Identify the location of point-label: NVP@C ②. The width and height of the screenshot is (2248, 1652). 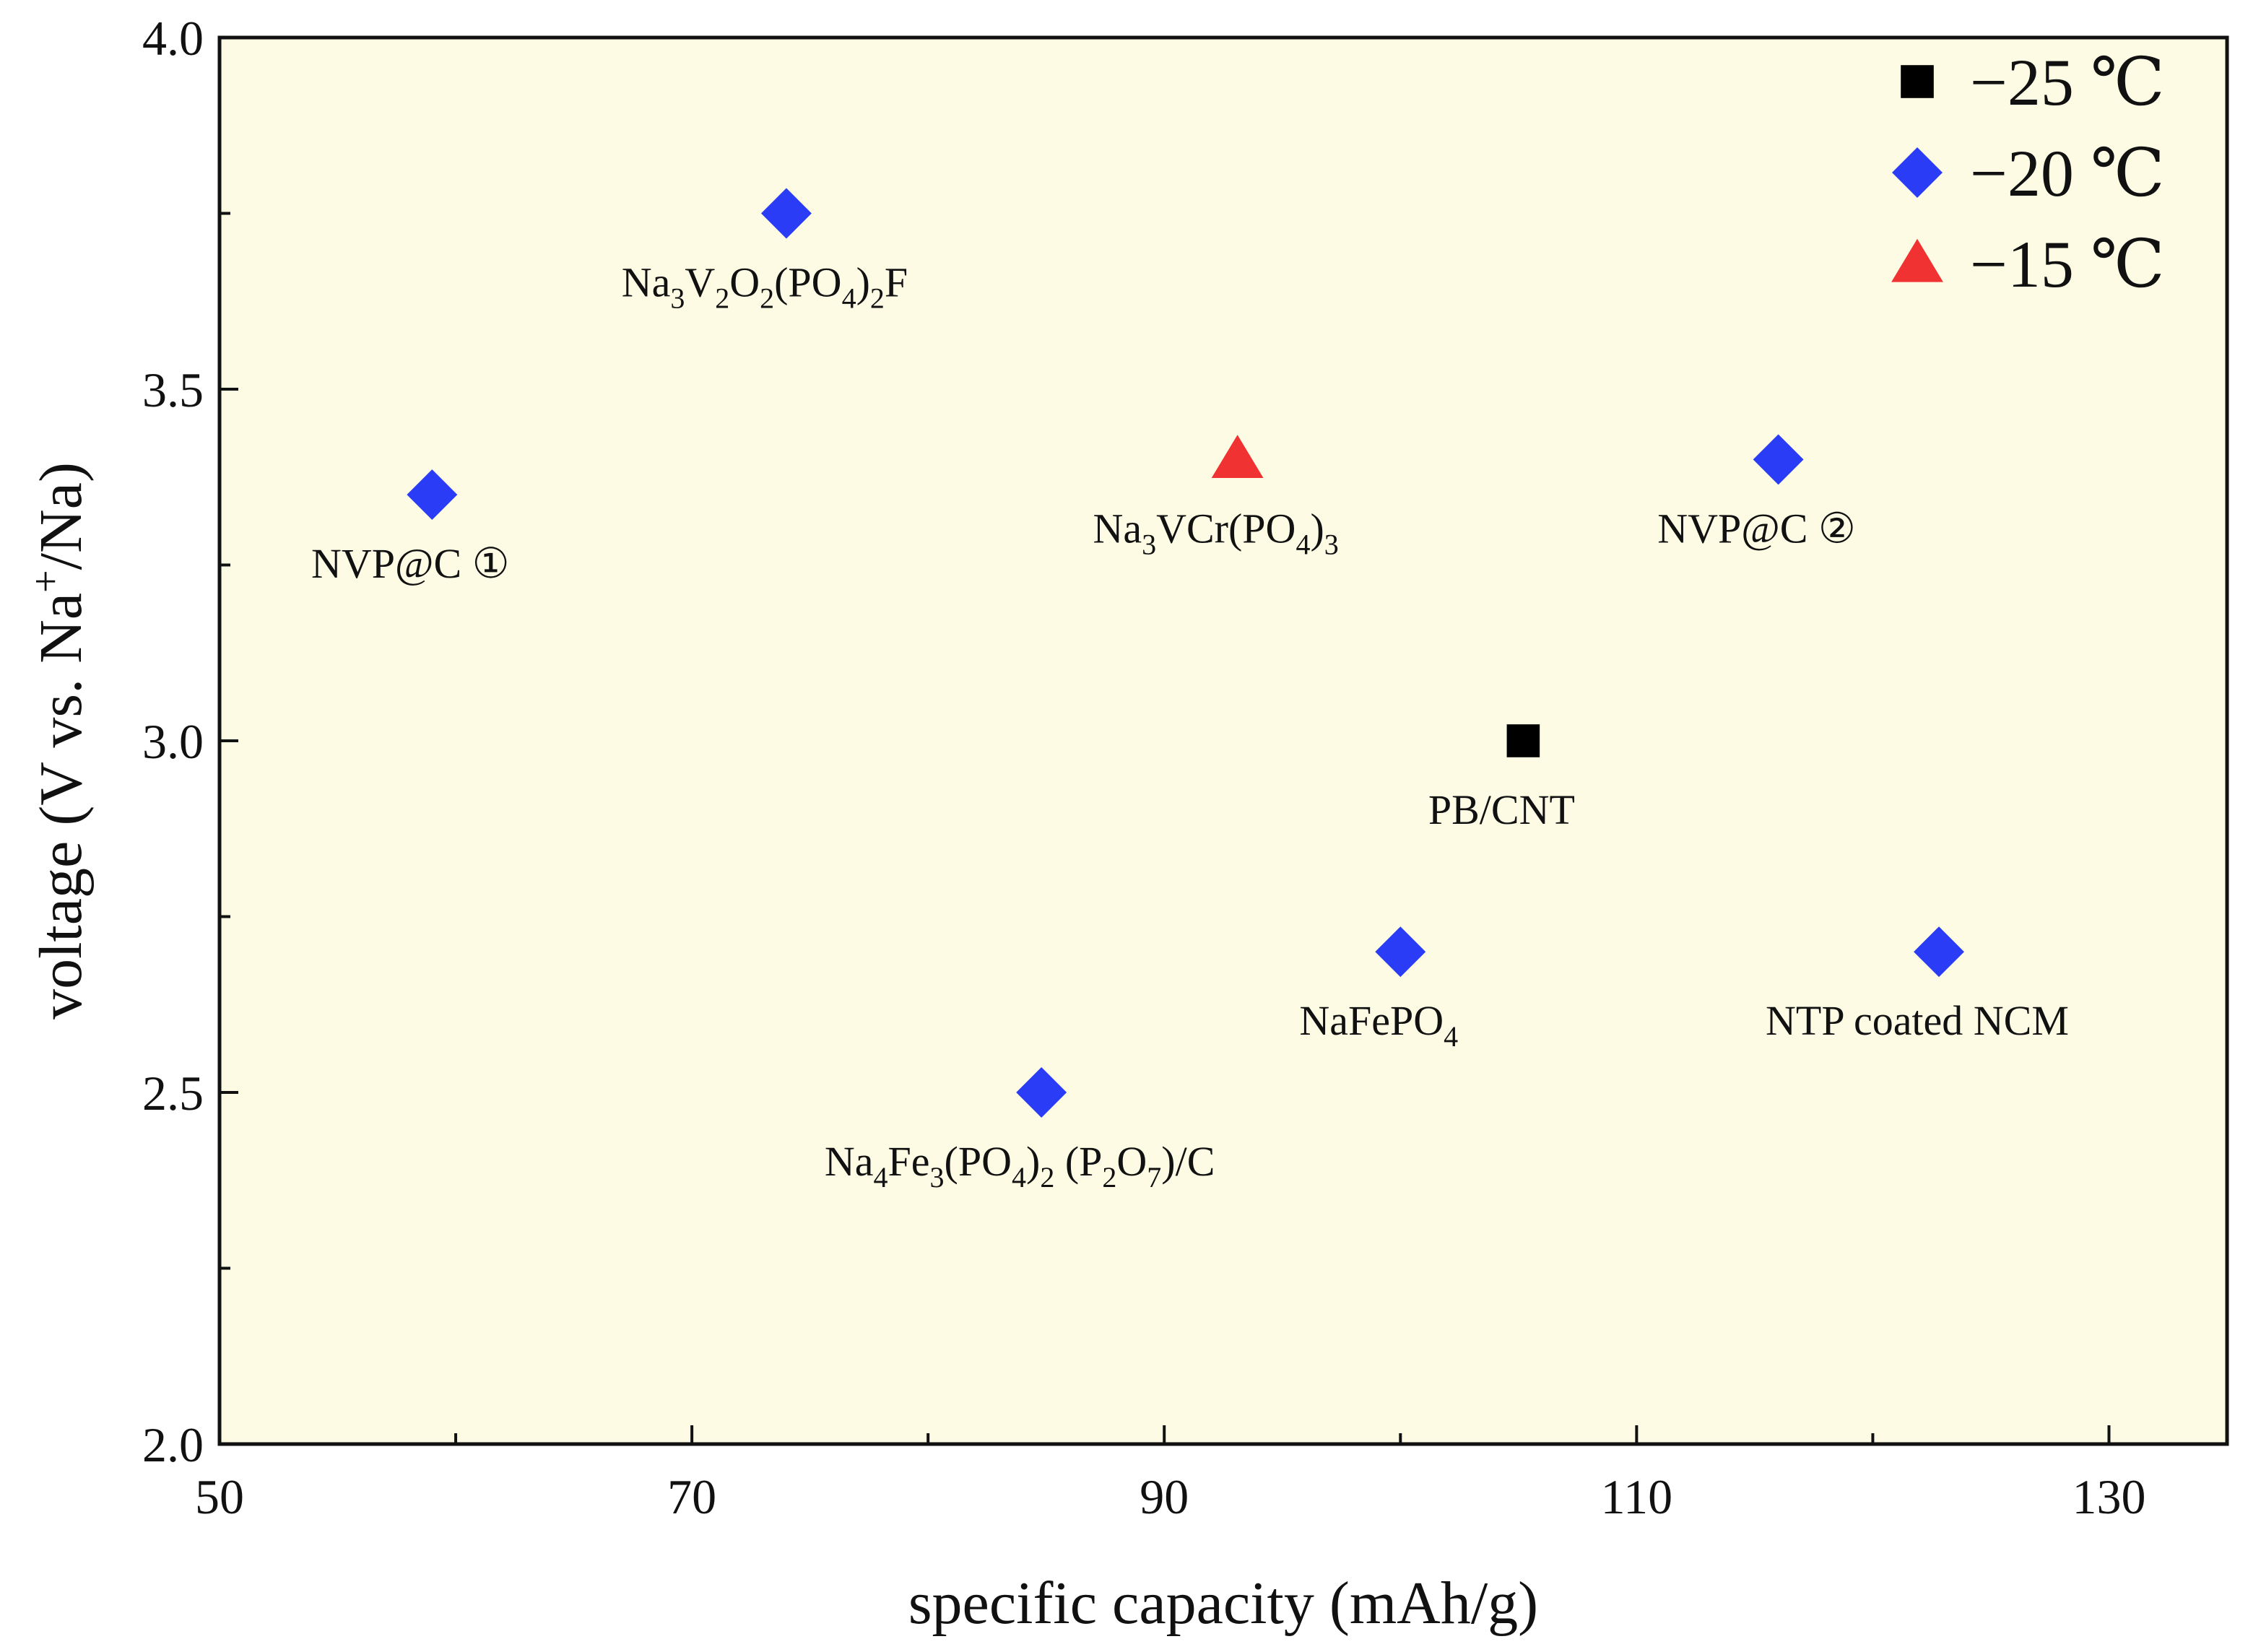
(1756, 528).